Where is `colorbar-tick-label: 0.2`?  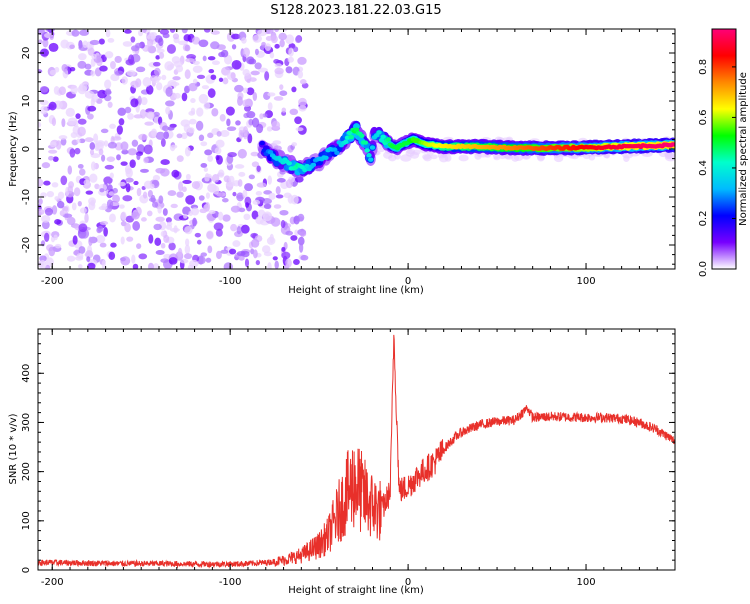 colorbar-tick-label: 0.2 is located at coordinates (703, 219).